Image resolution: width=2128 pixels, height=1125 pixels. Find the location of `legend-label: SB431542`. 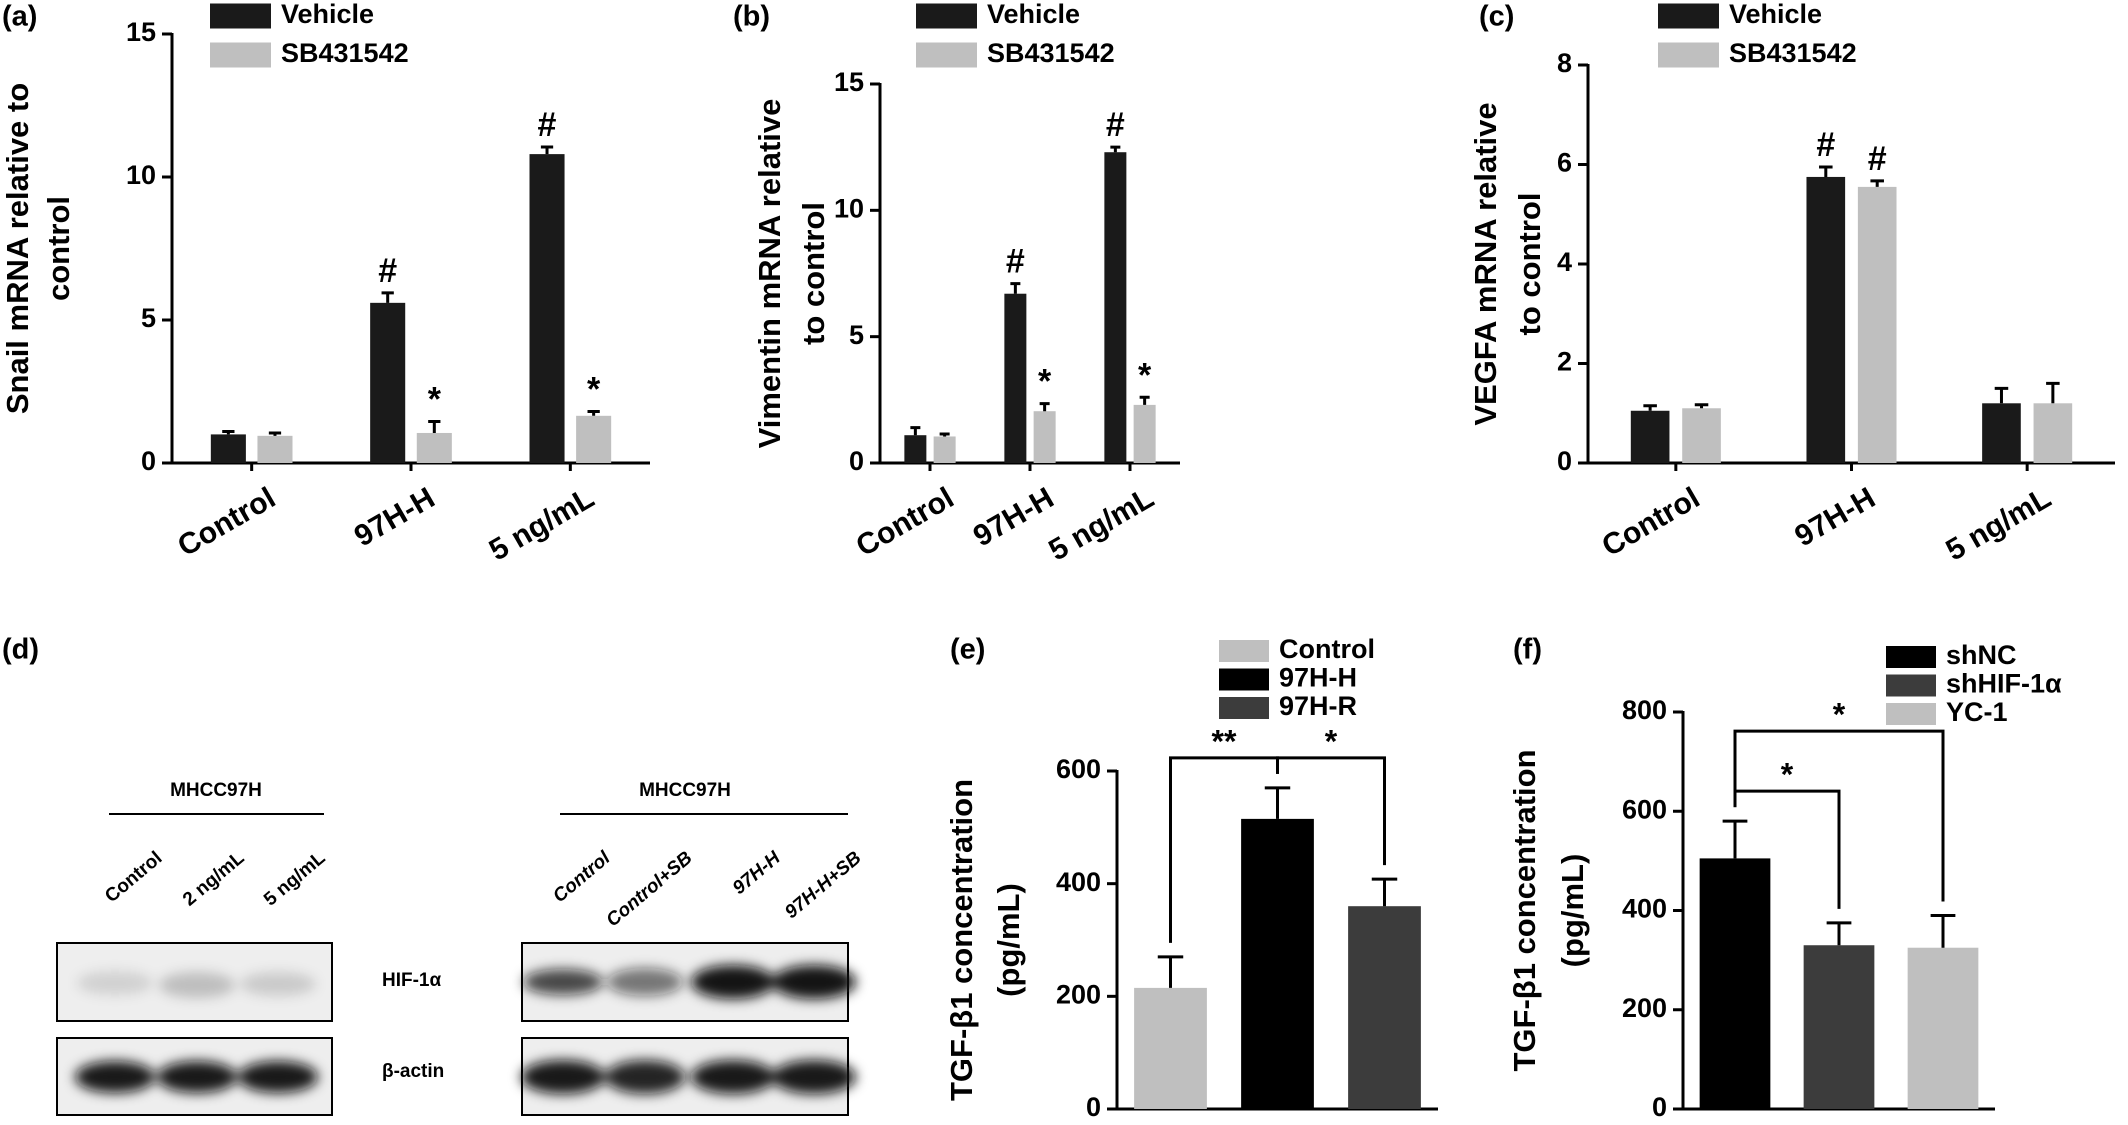

legend-label: SB431542 is located at coordinates (345, 53).